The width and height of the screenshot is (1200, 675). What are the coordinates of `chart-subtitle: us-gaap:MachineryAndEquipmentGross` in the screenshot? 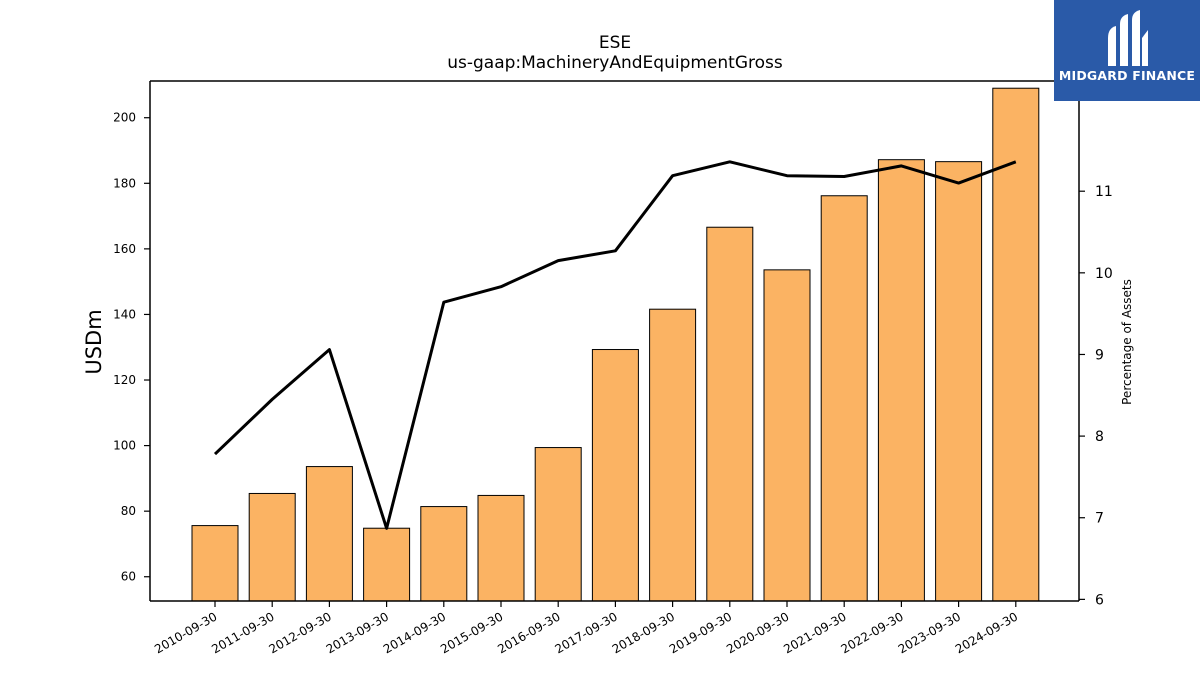 It's located at (615, 63).